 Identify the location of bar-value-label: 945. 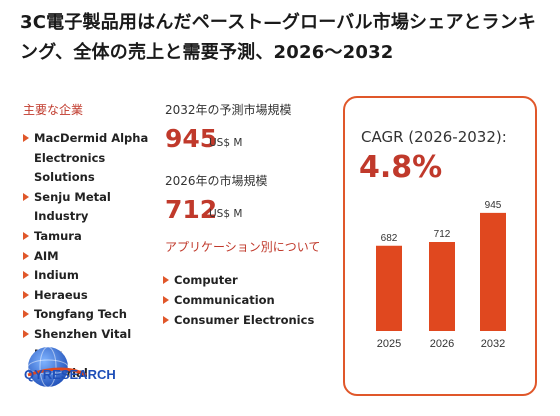
(493, 205).